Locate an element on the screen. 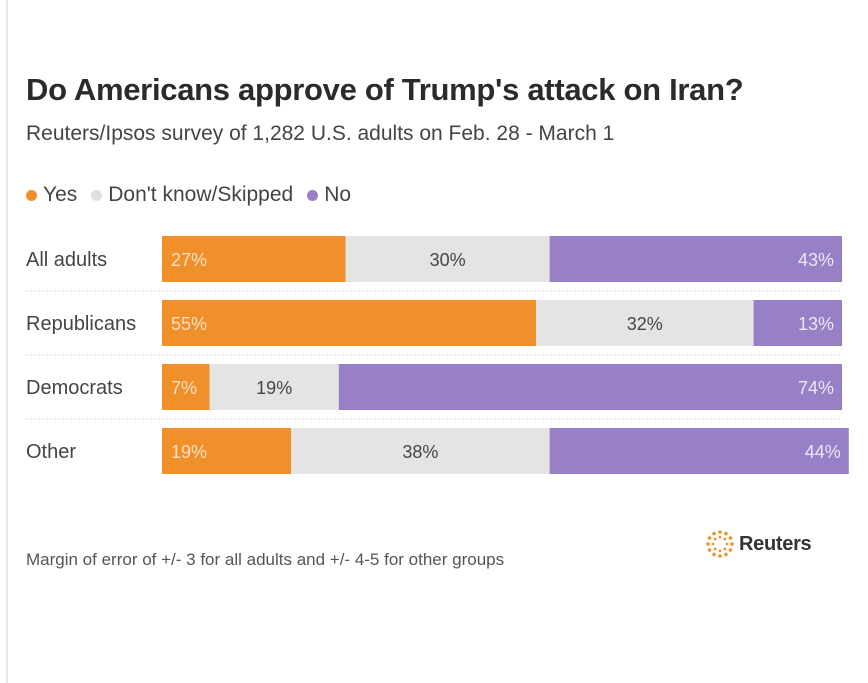 This screenshot has width=868, height=683. bar-no-democrats is located at coordinates (590, 387).